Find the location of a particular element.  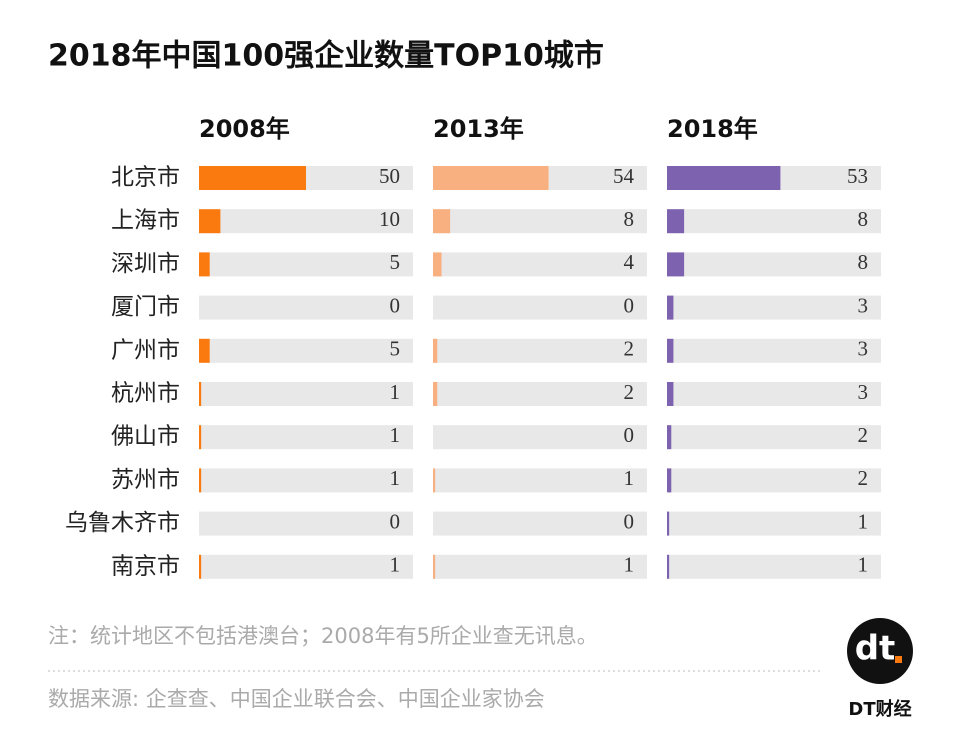

category-label: 南京市 is located at coordinates (145, 566).